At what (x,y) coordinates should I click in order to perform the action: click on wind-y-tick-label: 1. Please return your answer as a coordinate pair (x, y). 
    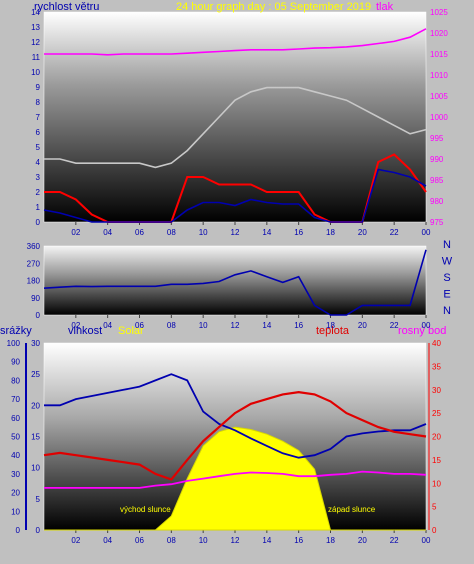
    Looking at the image, I should click on (38, 207).